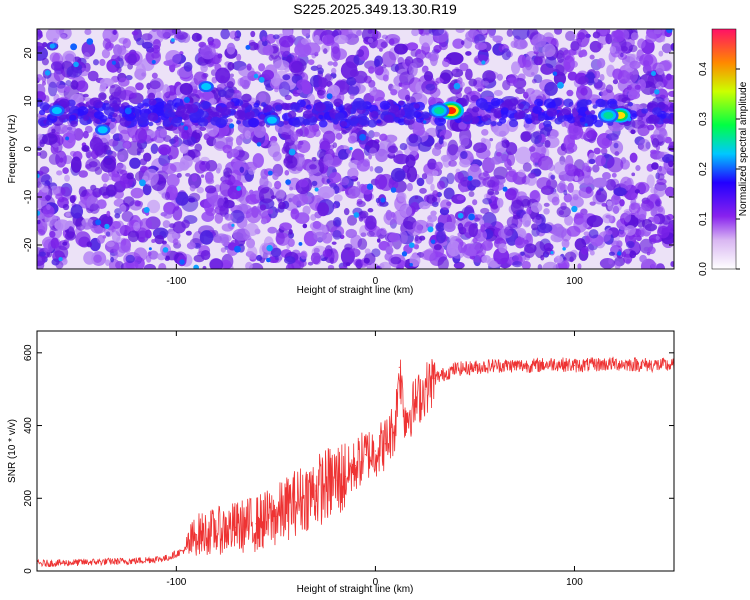 This screenshot has height=600, width=750. What do you see at coordinates (28, 571) in the screenshot?
I see `snr-y-tick-label: 0` at bounding box center [28, 571].